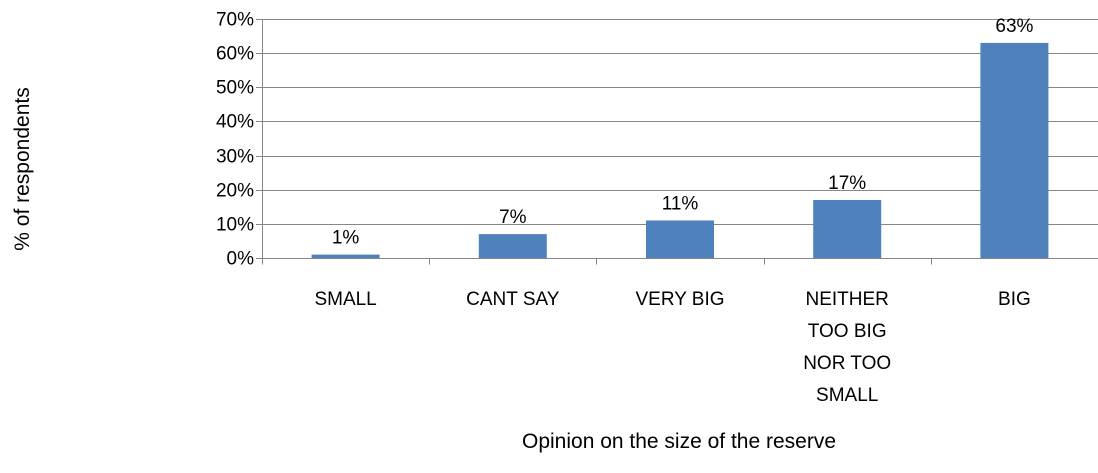  What do you see at coordinates (1014, 299) in the screenshot?
I see `x-tick-label: BIG` at bounding box center [1014, 299].